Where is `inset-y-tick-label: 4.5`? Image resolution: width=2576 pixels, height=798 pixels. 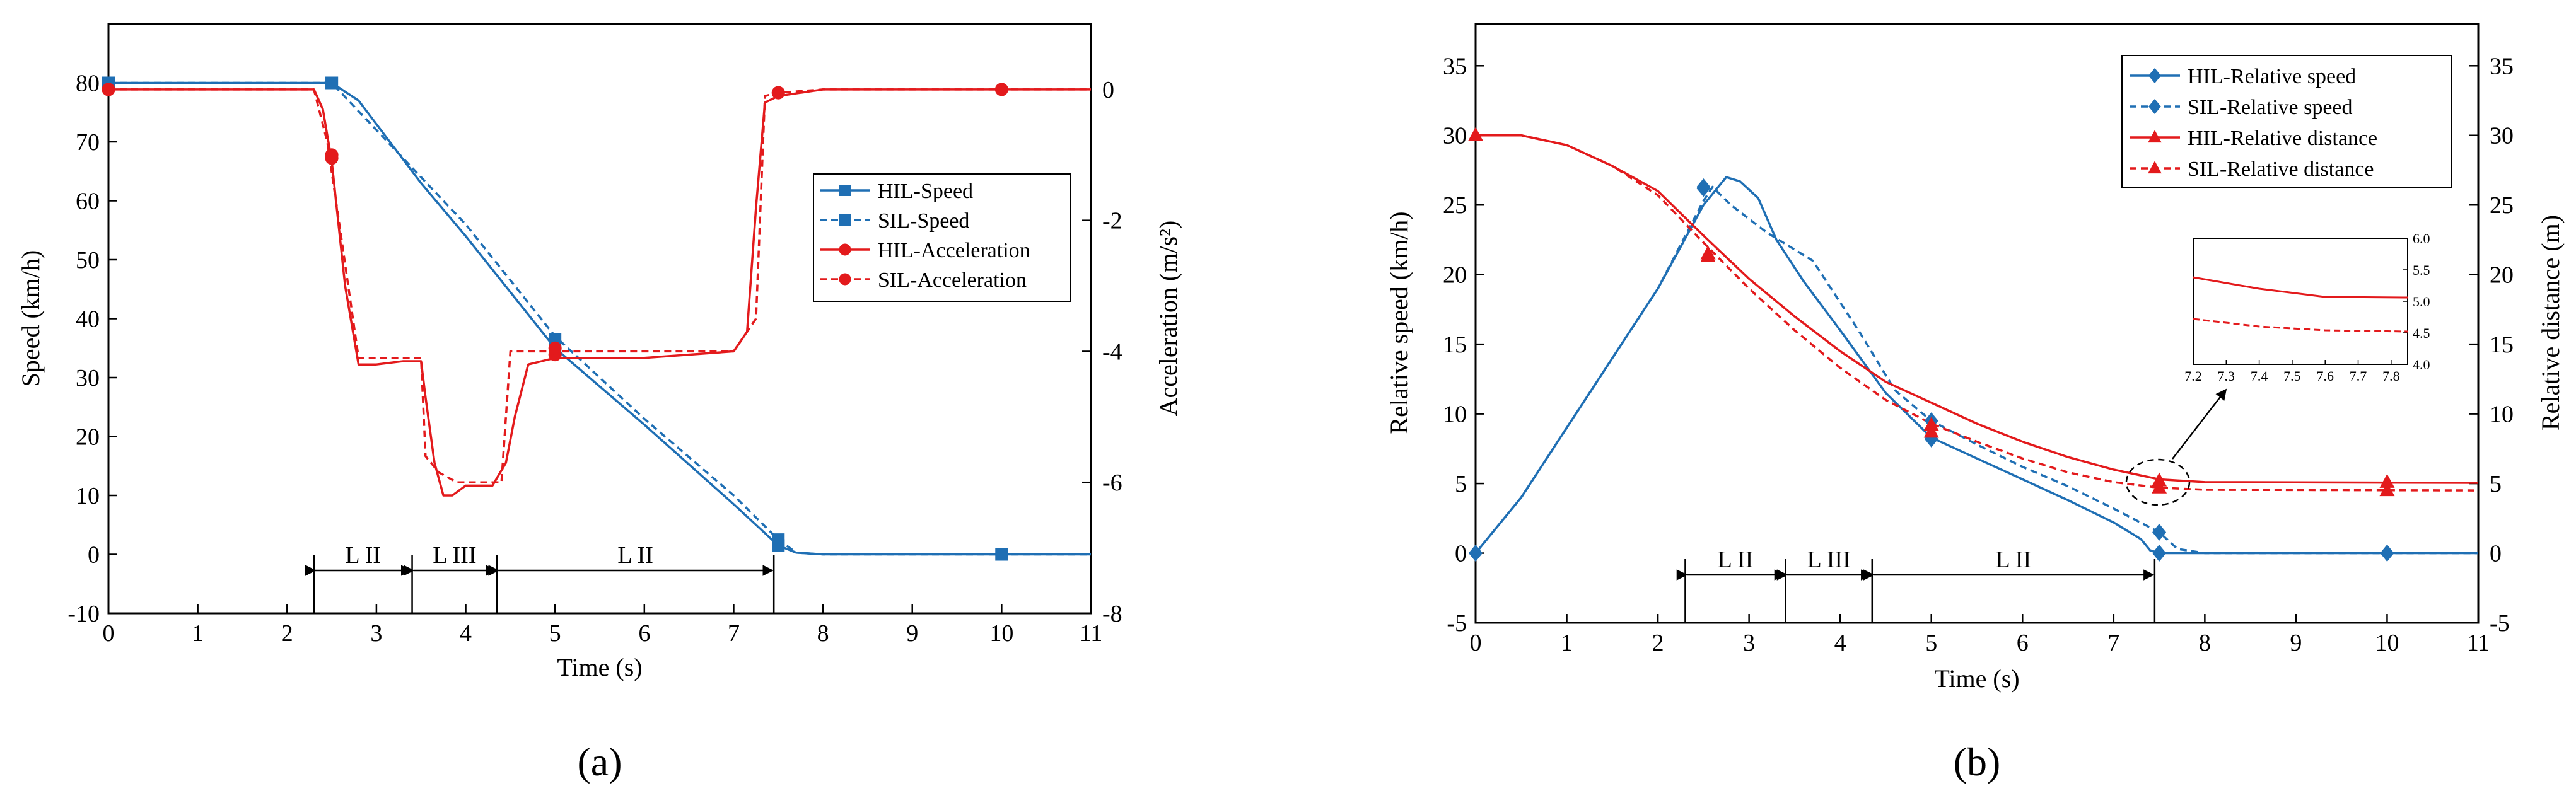
inset-y-tick-label: 4.5 is located at coordinates (2422, 333).